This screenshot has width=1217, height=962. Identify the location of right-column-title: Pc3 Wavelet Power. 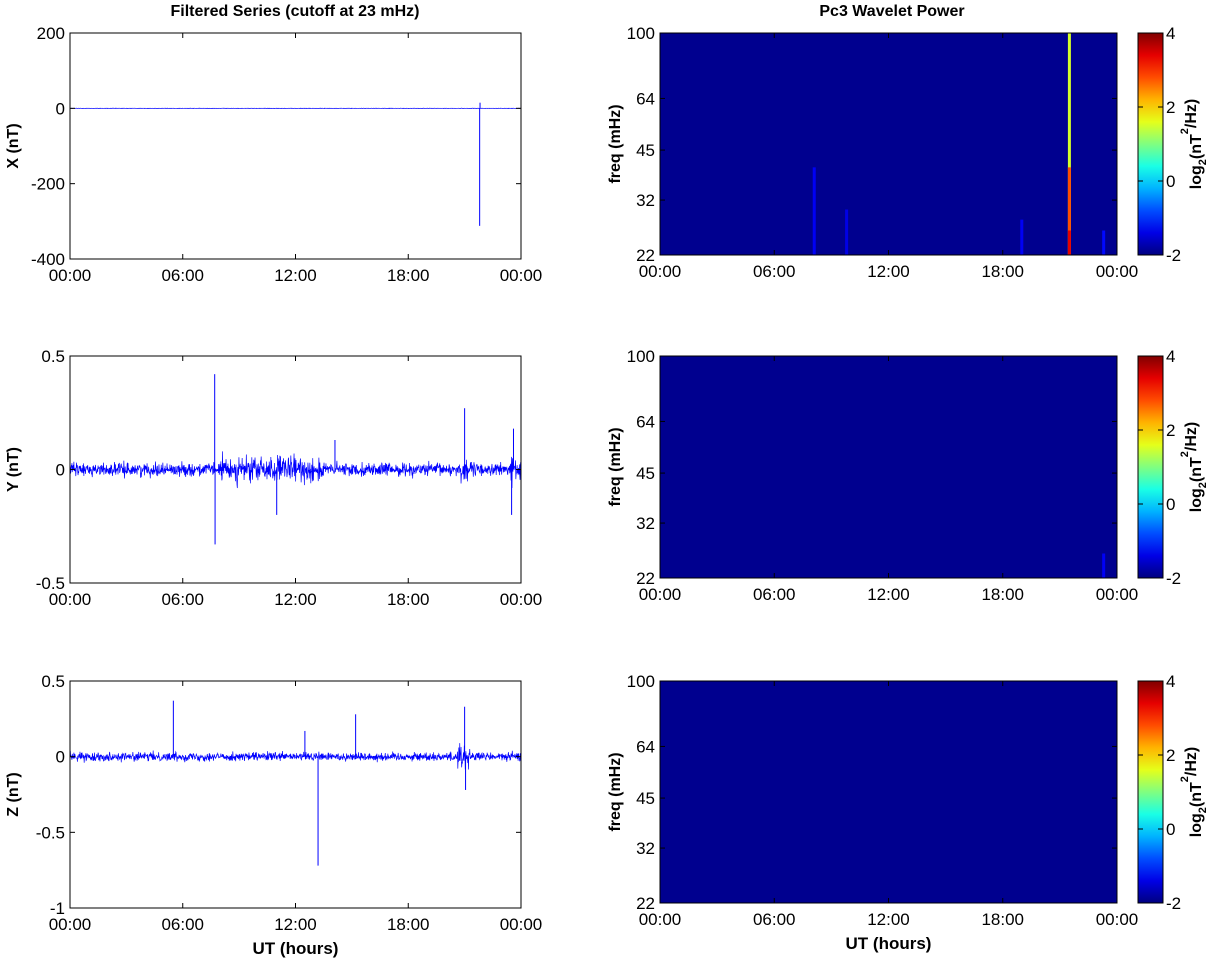
(891, 11).